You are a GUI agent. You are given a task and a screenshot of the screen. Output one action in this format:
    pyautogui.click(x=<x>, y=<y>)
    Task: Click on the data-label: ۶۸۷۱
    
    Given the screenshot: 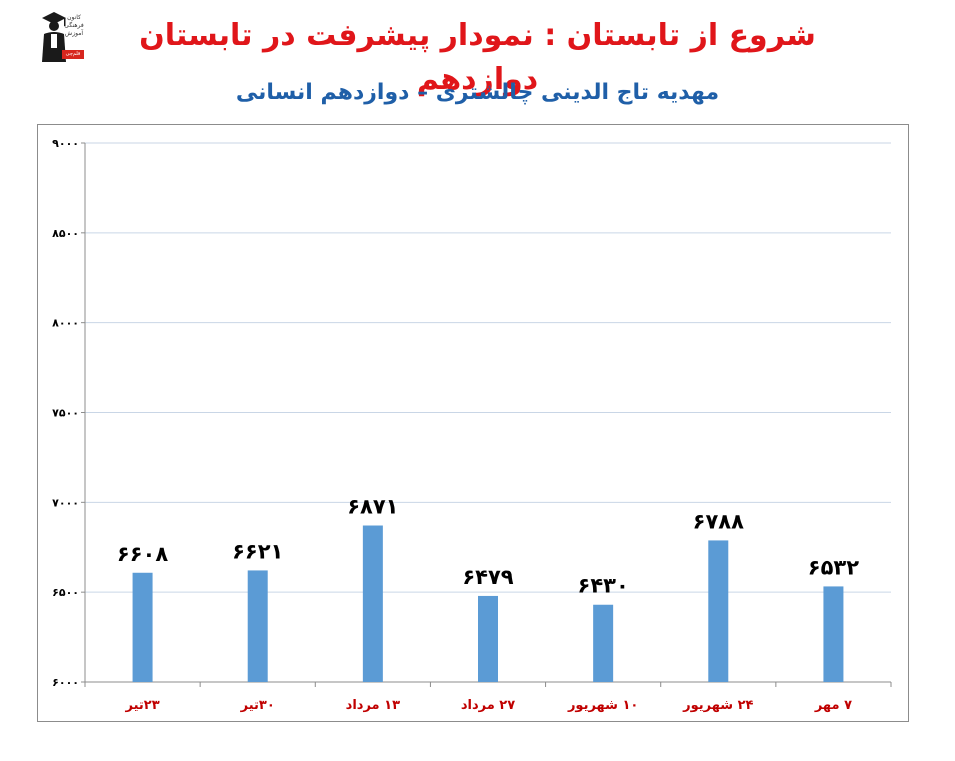 What is the action you would take?
    pyautogui.click(x=372, y=507)
    